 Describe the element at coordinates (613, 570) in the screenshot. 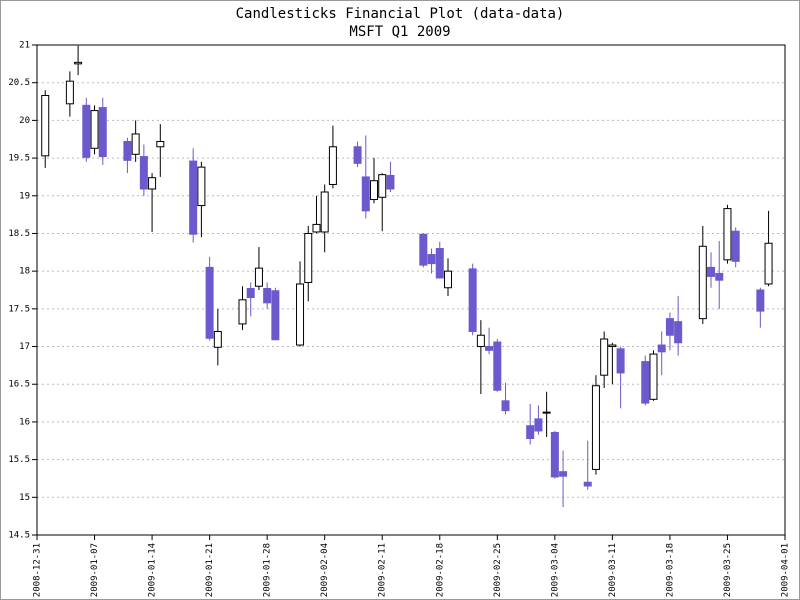

I see `x-tick-label: 2009-03-11` at that location.